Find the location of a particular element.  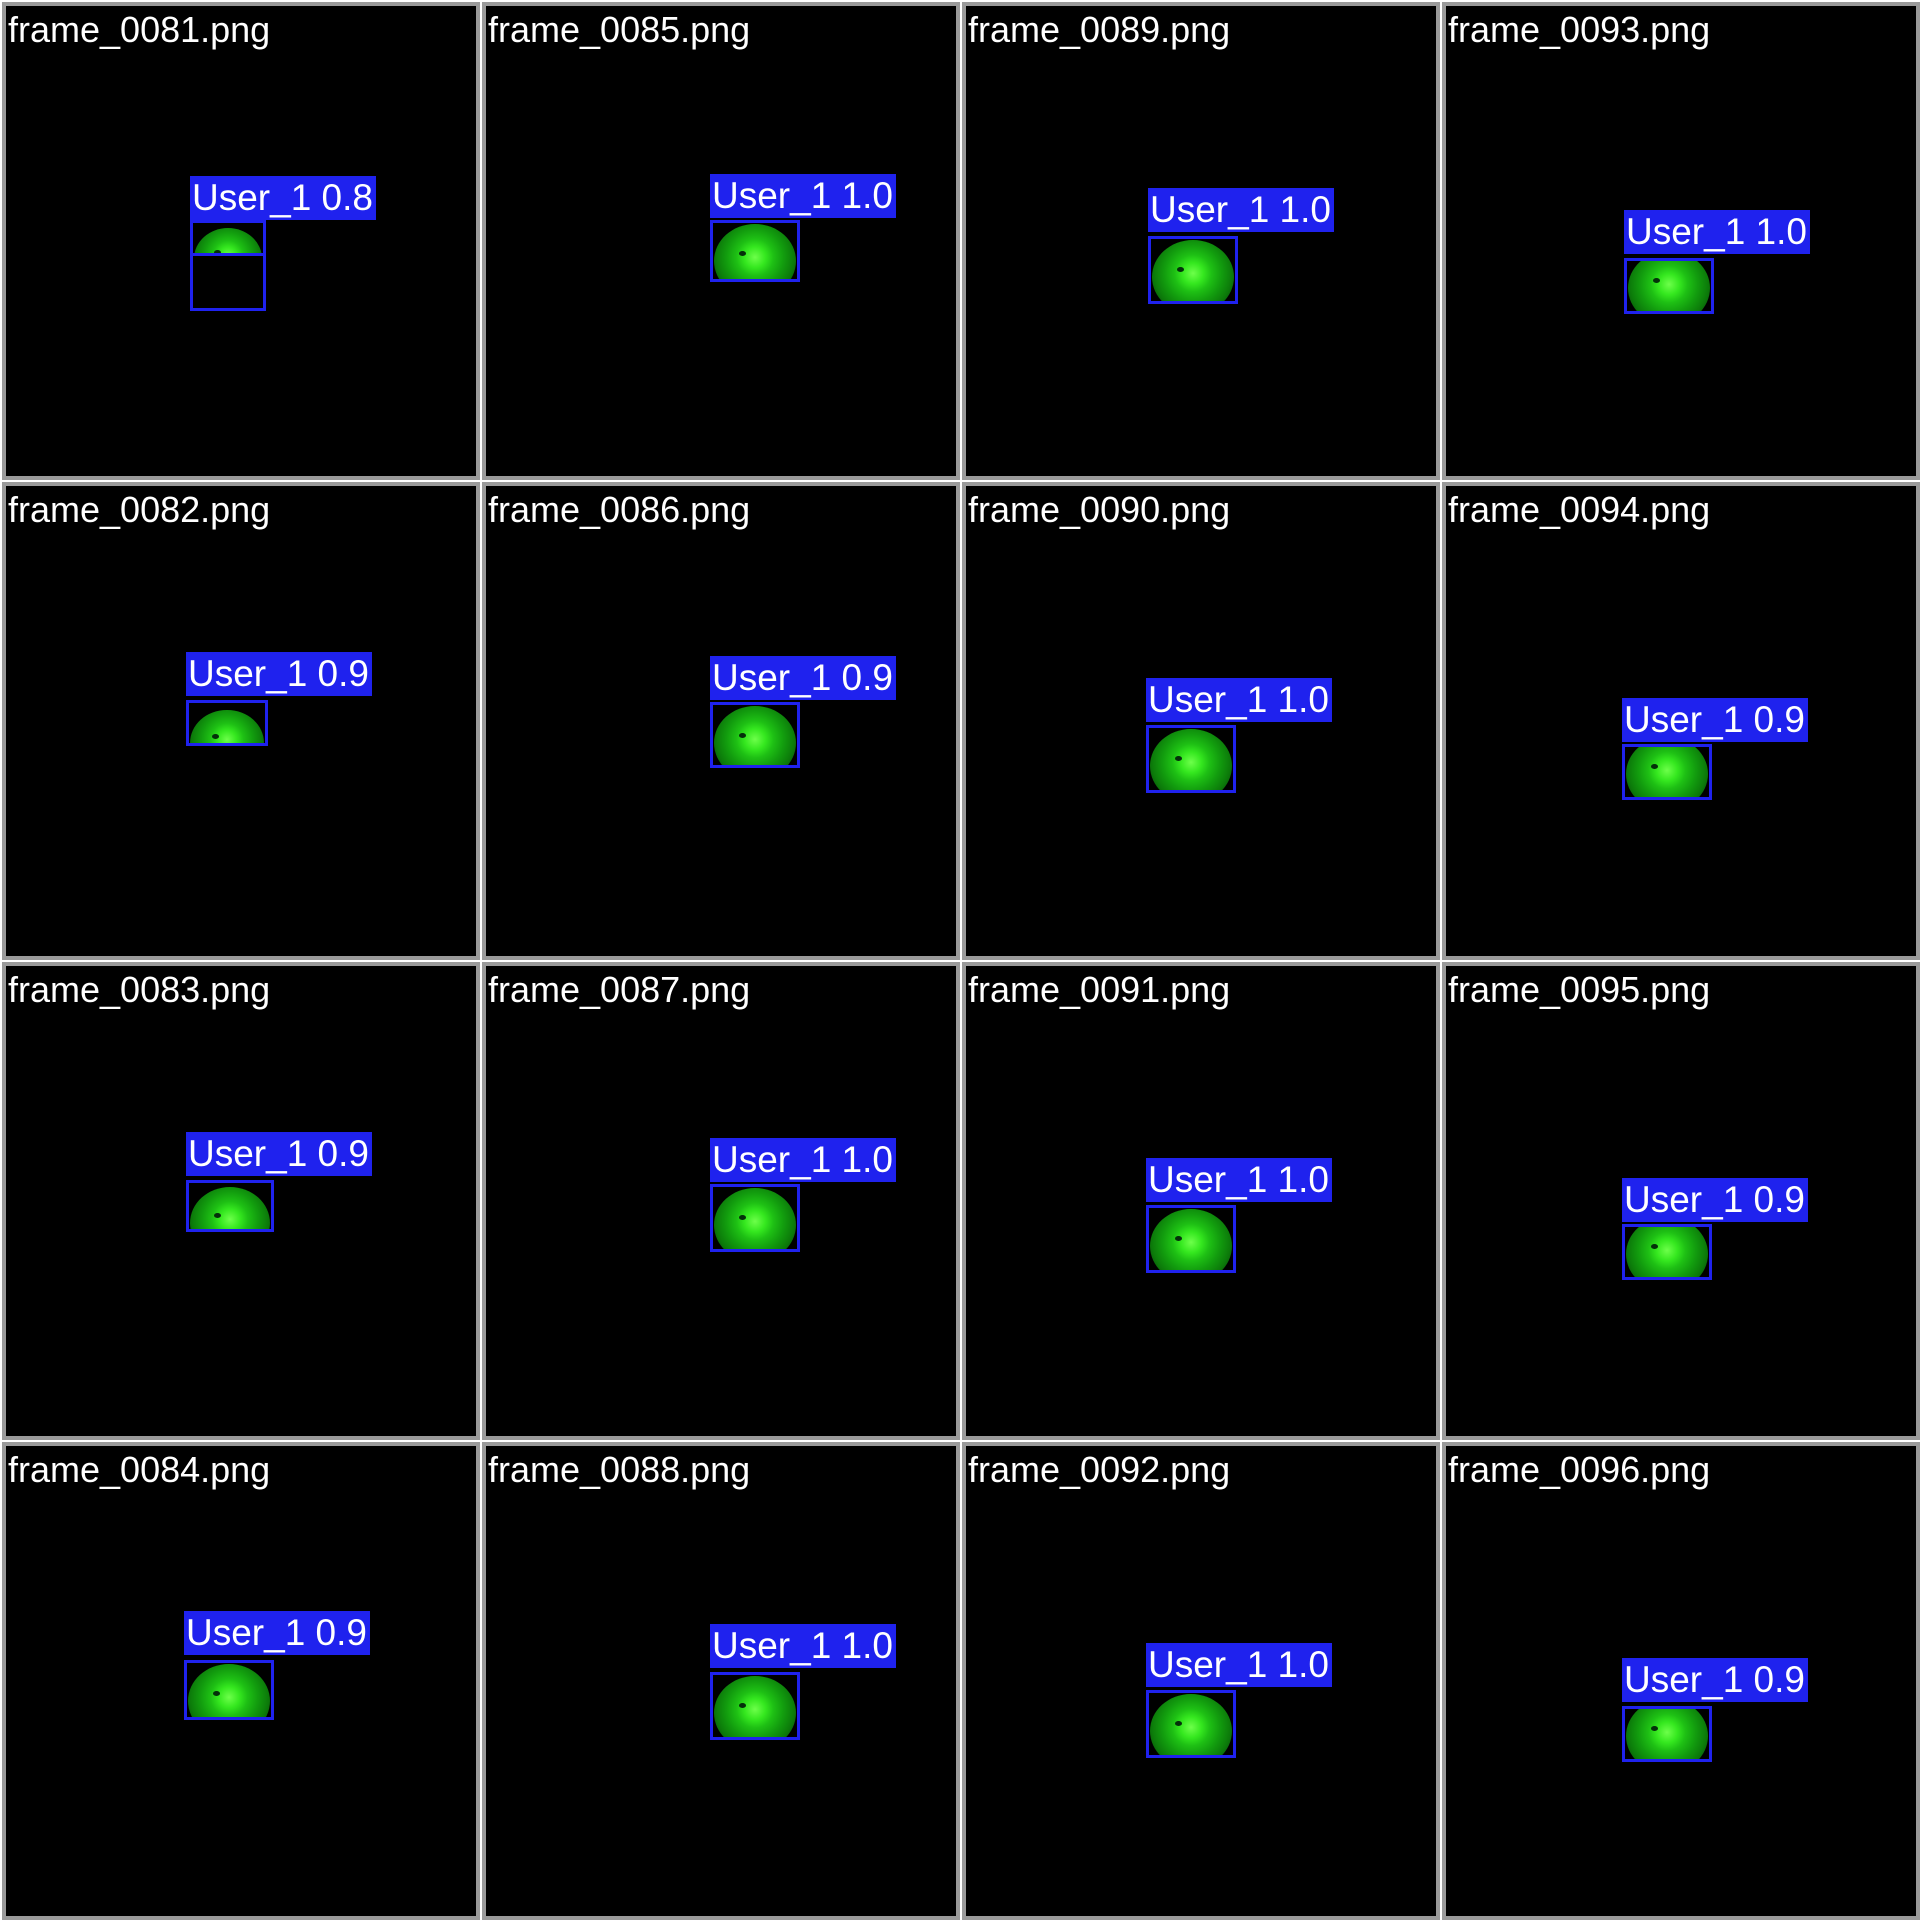

frame-filename: frame_0087.png is located at coordinates (619, 989).